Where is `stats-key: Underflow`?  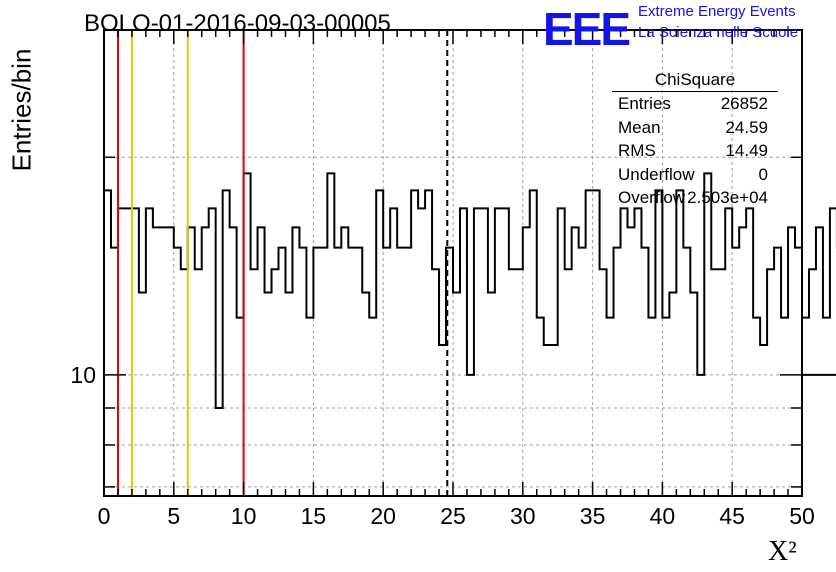 stats-key: Underflow is located at coordinates (656, 174).